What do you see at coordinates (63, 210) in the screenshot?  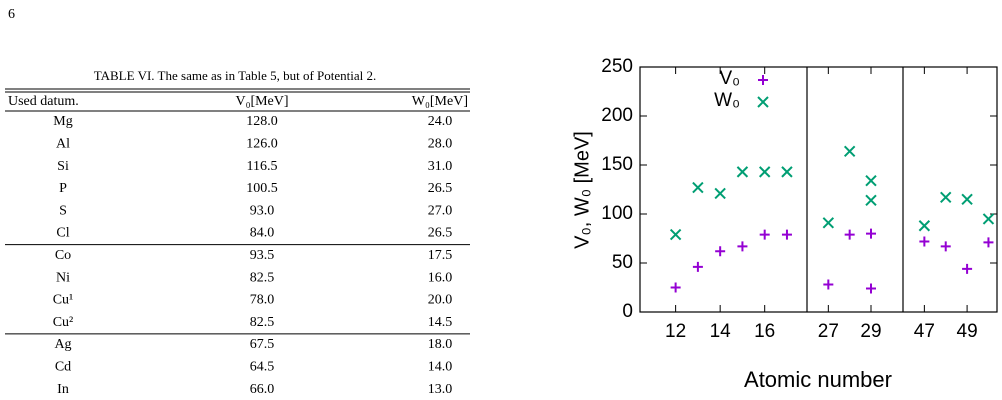 I see `table-cell: S` at bounding box center [63, 210].